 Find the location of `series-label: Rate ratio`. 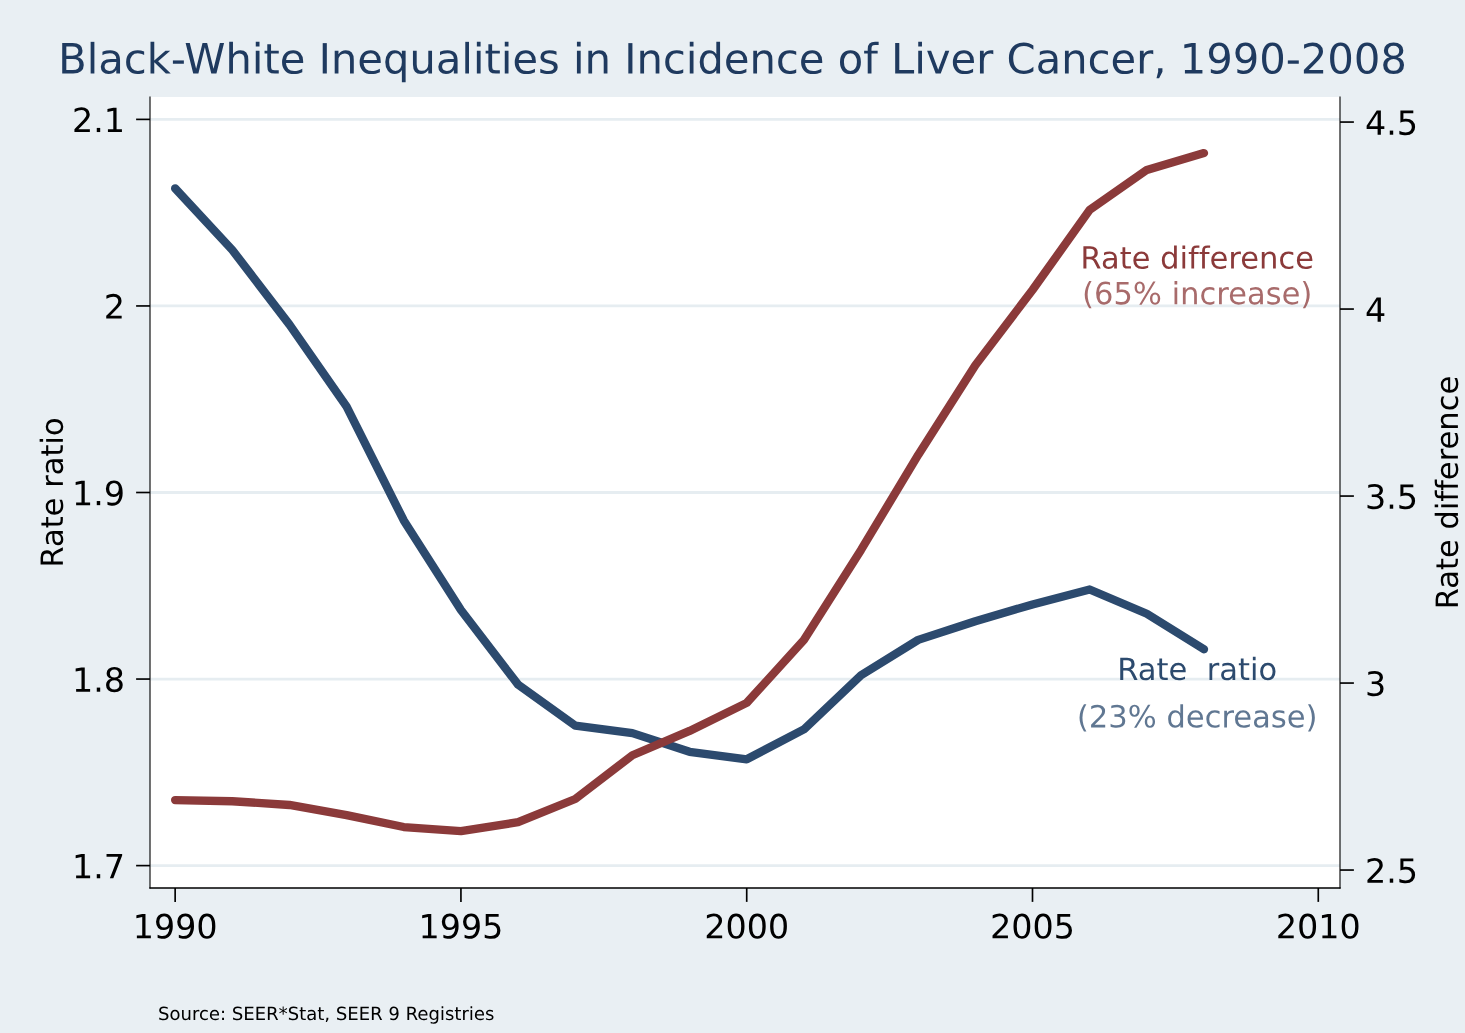

series-label: Rate ratio is located at coordinates (1198, 668).